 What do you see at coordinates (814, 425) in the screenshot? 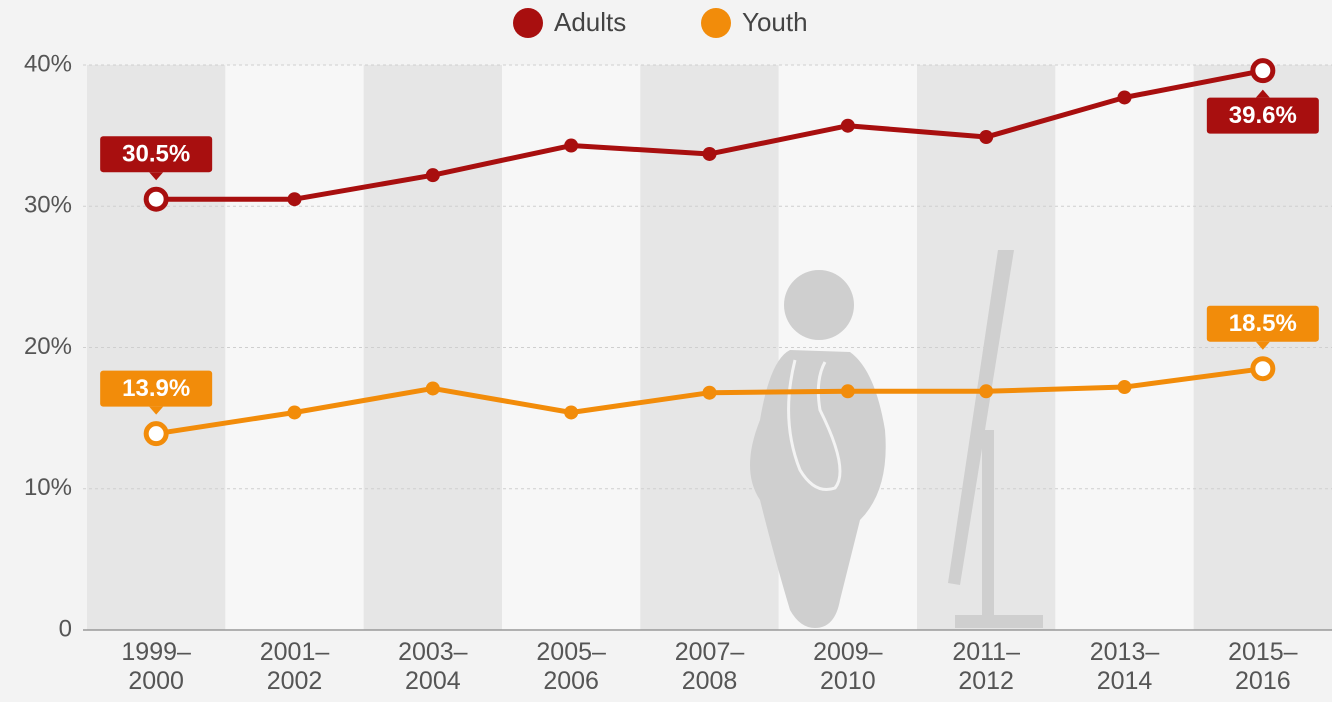
I see `illustration-arm` at bounding box center [814, 425].